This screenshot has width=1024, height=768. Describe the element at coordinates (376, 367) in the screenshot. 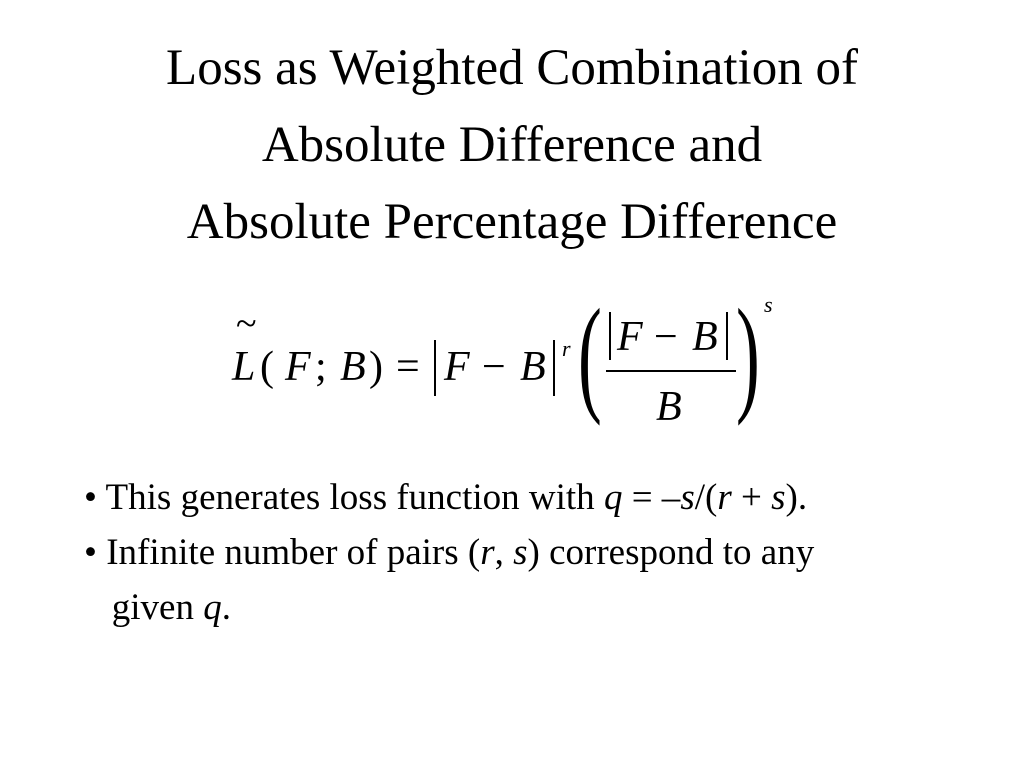

I see `formula-close-paren: )` at that location.